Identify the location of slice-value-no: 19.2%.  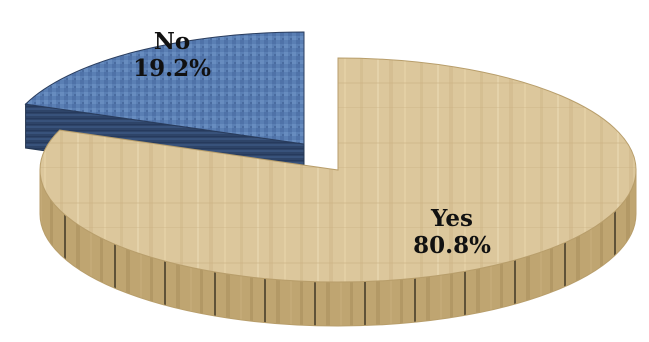
(172, 68).